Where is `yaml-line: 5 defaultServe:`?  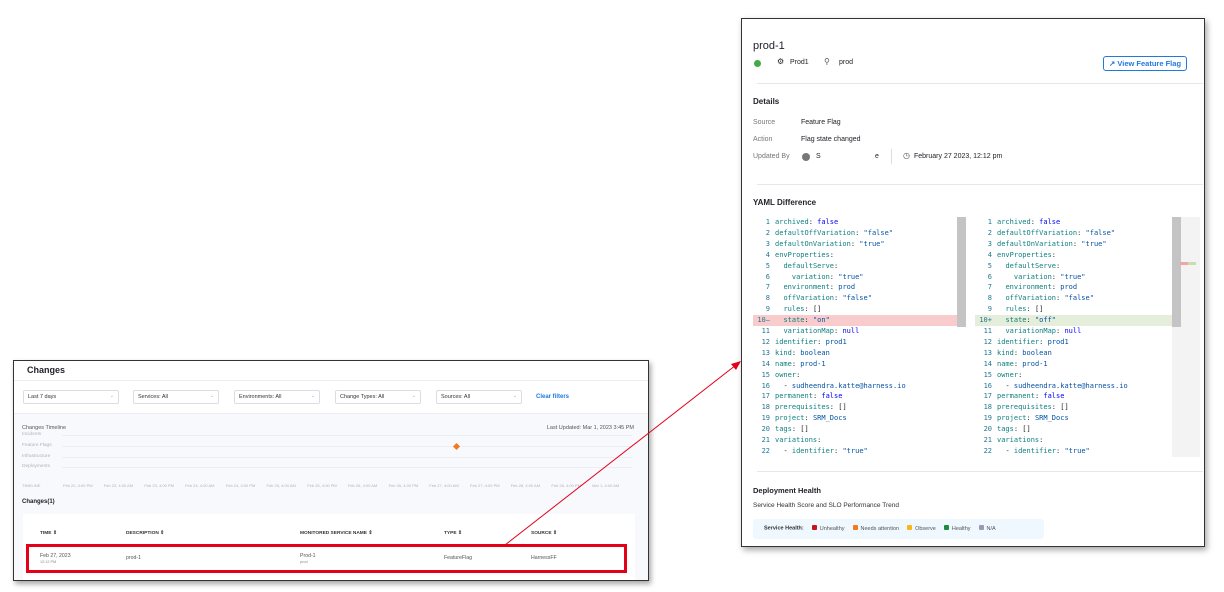 yaml-line: 5 defaultServe: is located at coordinates (859, 266).